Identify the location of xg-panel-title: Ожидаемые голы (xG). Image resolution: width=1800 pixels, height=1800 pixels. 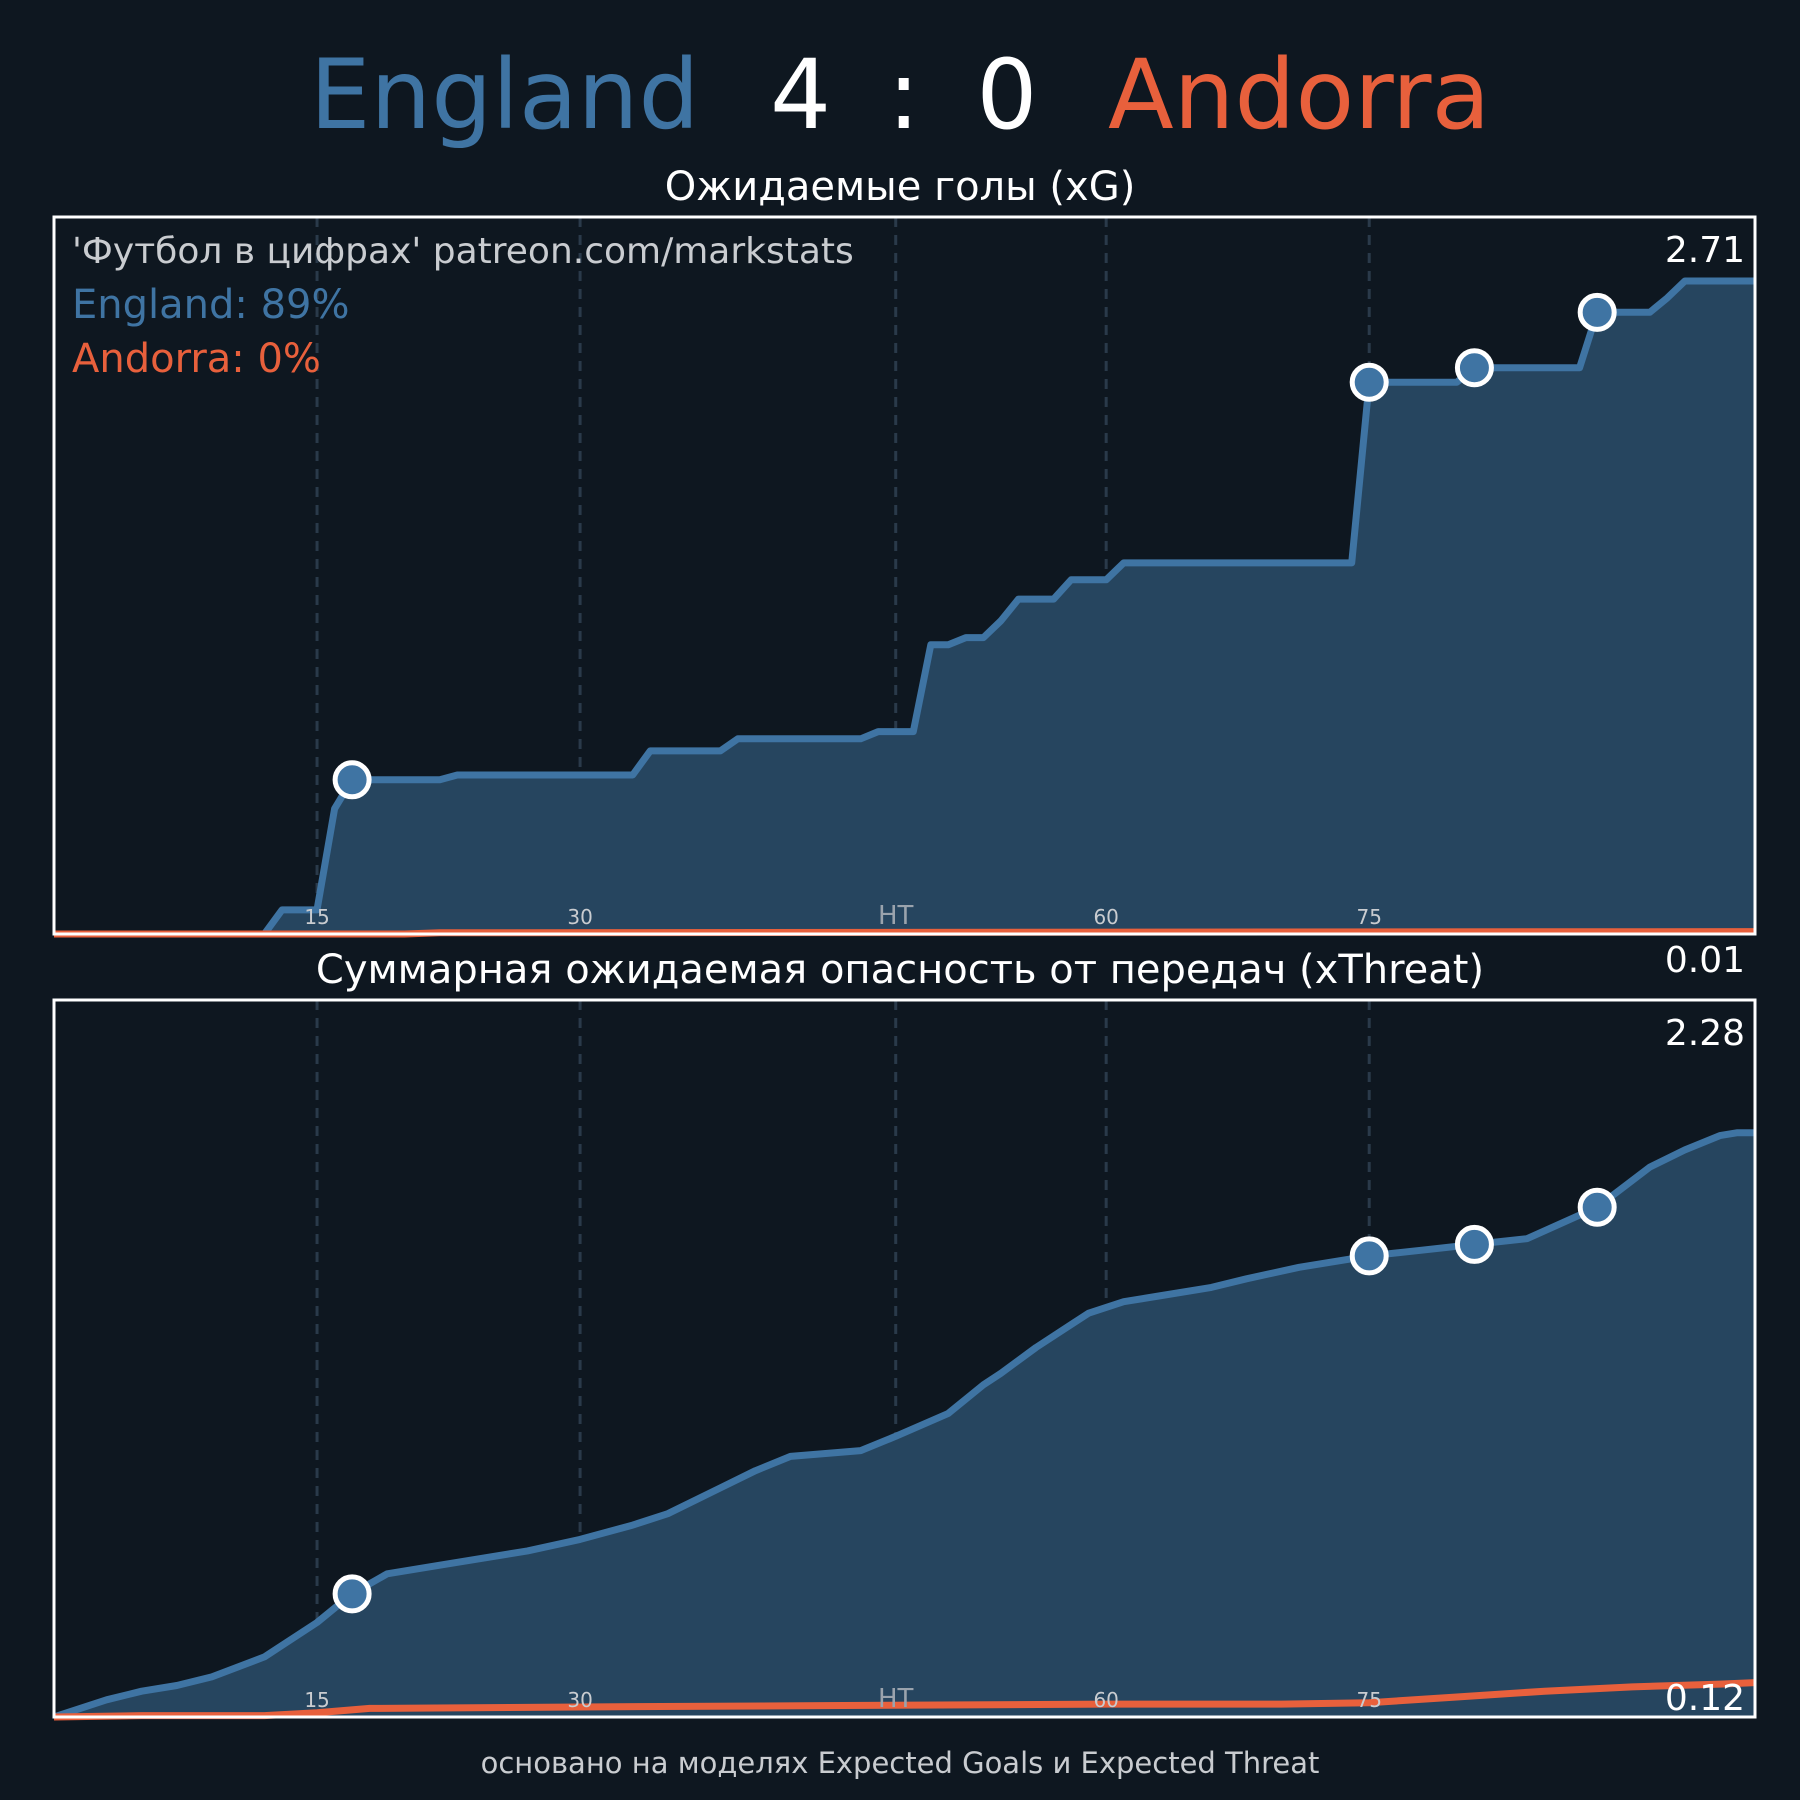
(900, 187).